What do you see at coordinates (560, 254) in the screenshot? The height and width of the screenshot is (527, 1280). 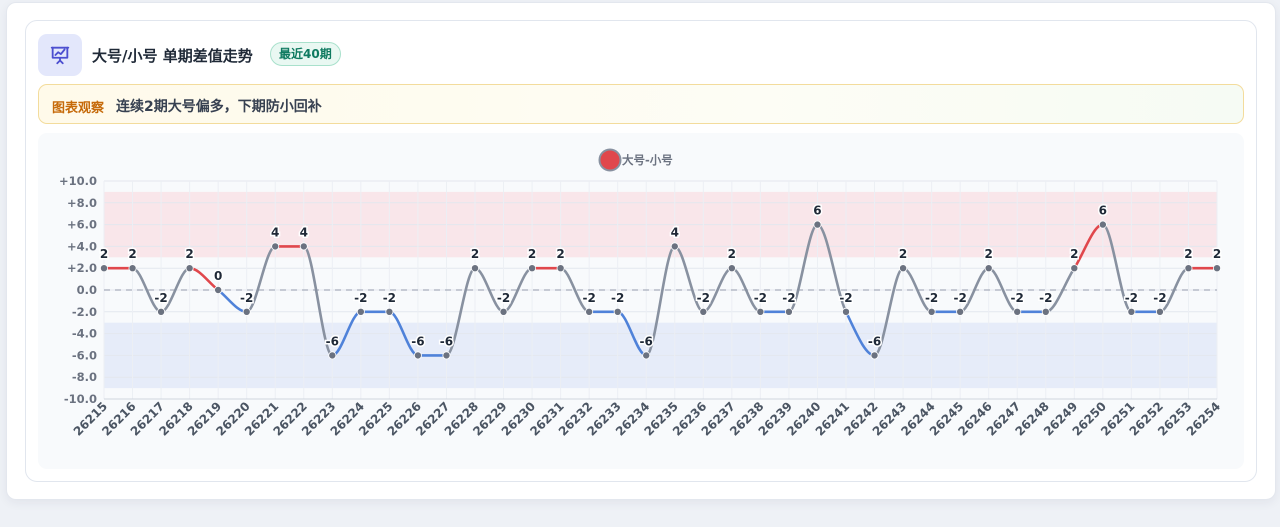 I see `data-label-26231: 2` at bounding box center [560, 254].